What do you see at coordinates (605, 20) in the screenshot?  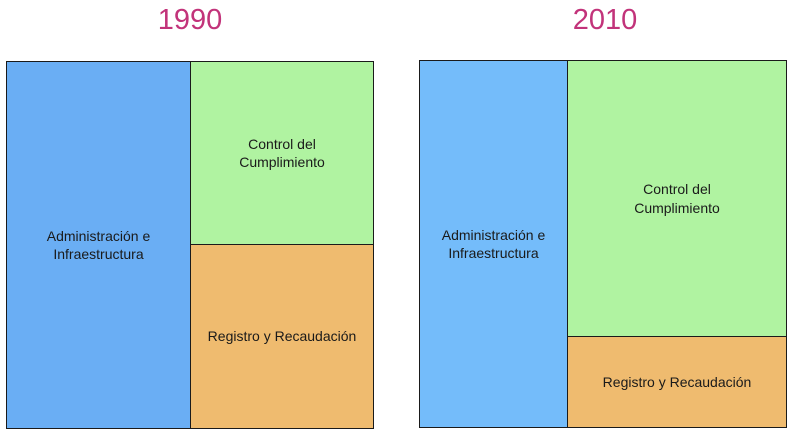 I see `year-title-2010: 2010` at bounding box center [605, 20].